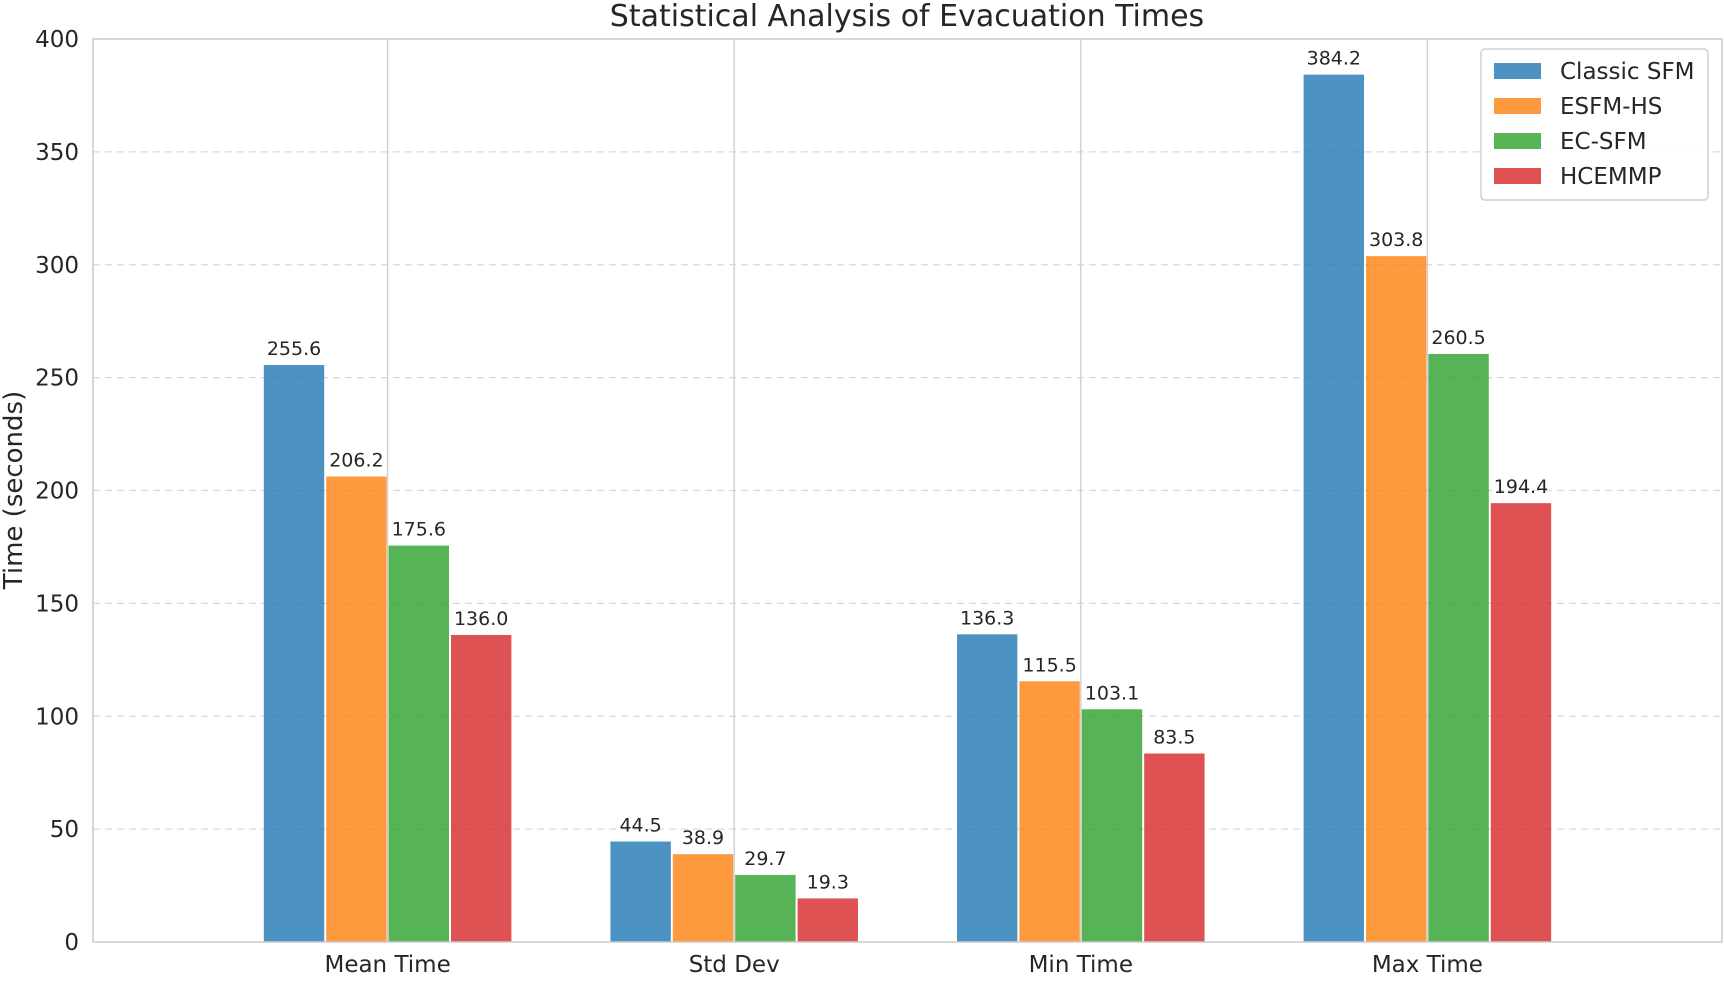 This screenshot has height=981, width=1724. What do you see at coordinates (987, 618) in the screenshot?
I see `bar-value-label: 136.3` at bounding box center [987, 618].